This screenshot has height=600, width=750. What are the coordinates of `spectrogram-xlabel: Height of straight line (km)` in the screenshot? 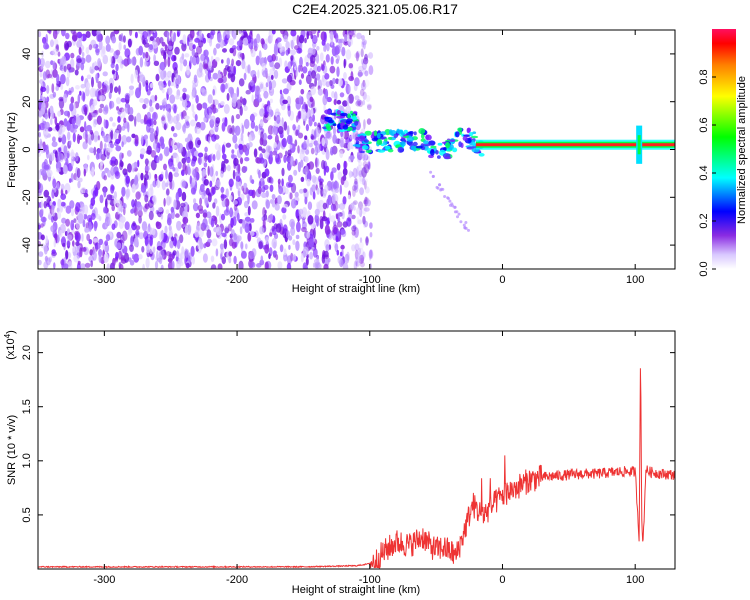 It's located at (356, 289).